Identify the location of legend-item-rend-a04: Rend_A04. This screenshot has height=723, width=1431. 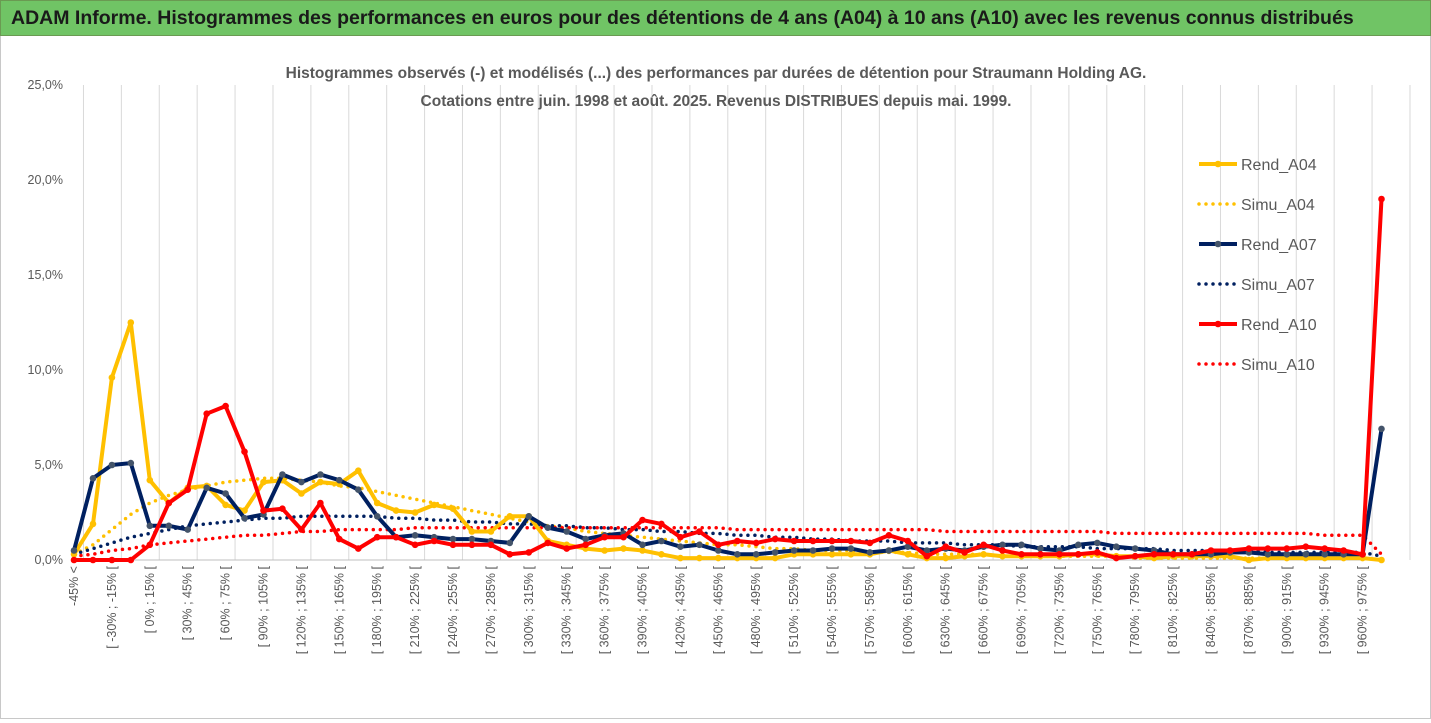
(1258, 165).